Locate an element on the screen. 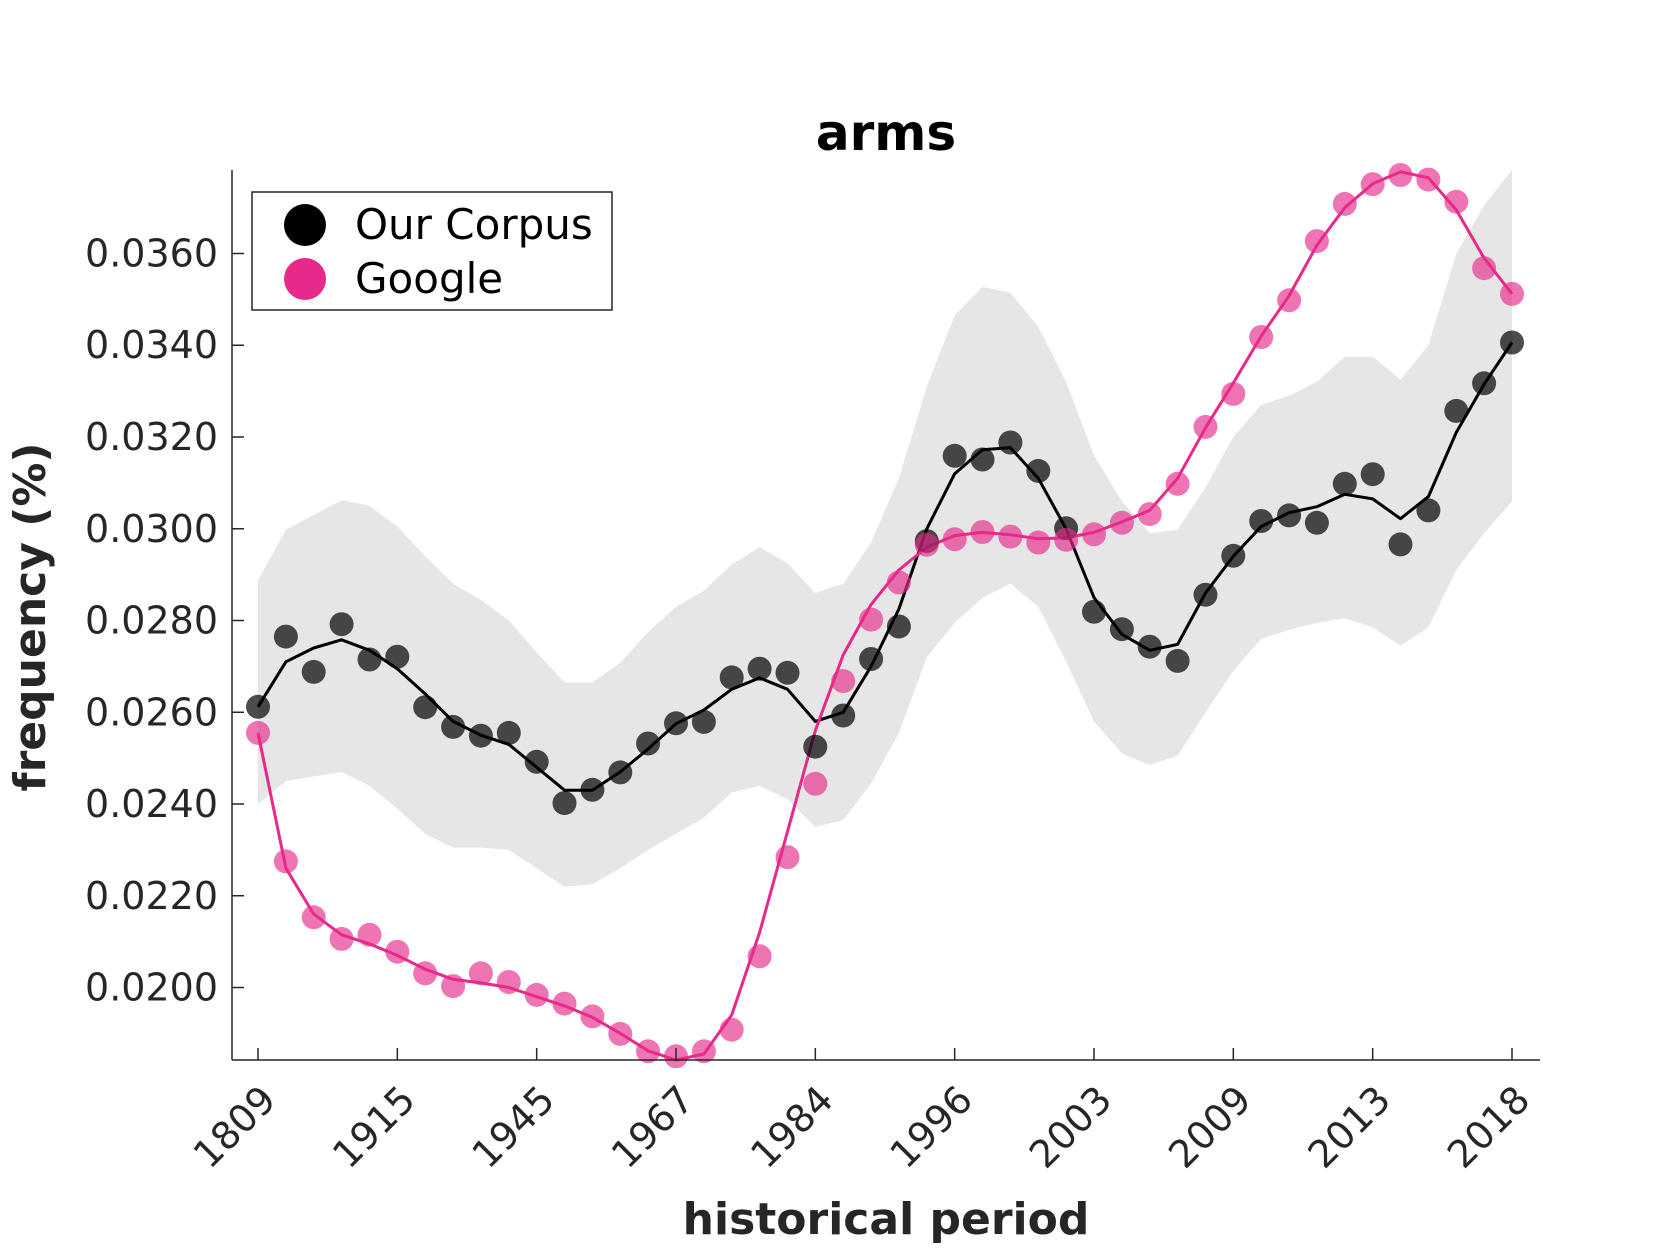 The image size is (1680, 1260). x-tick-label: 2009 is located at coordinates (1210, 1127).